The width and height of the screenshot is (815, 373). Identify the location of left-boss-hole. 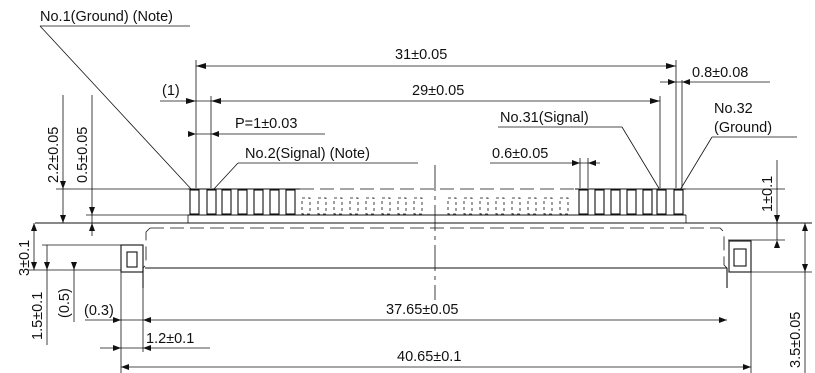
(132, 259).